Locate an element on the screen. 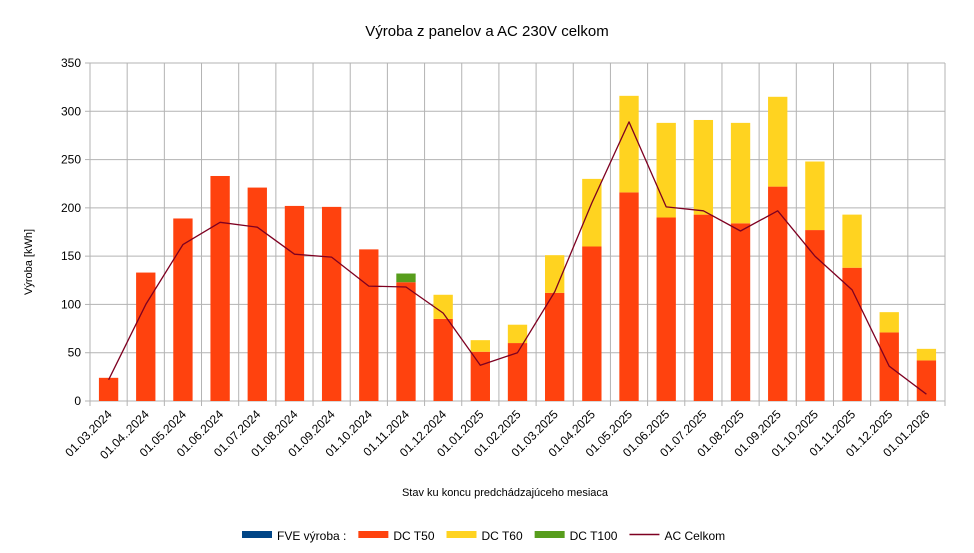  legend: FVE výroba : DC T50 DC T60 DC T100 AC Celkom is located at coordinates (483, 536).